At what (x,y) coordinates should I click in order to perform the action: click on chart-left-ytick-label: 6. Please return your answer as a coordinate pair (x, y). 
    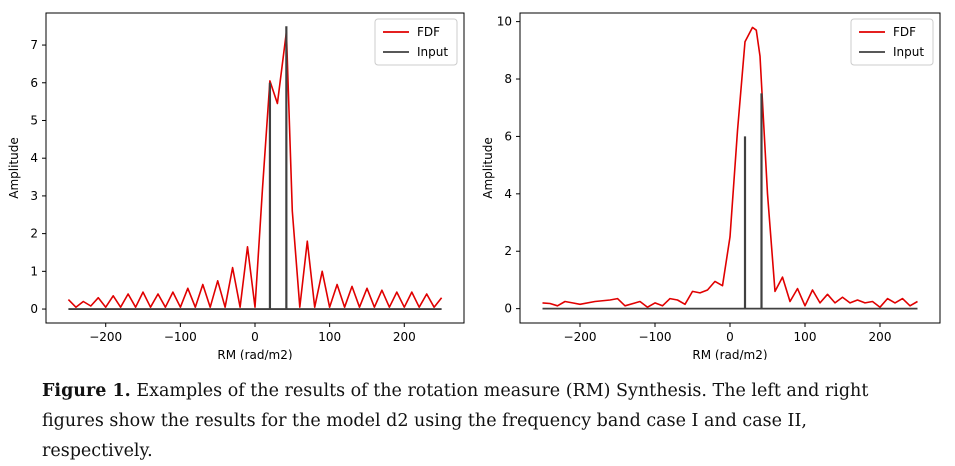
    Looking at the image, I should click on (34, 83).